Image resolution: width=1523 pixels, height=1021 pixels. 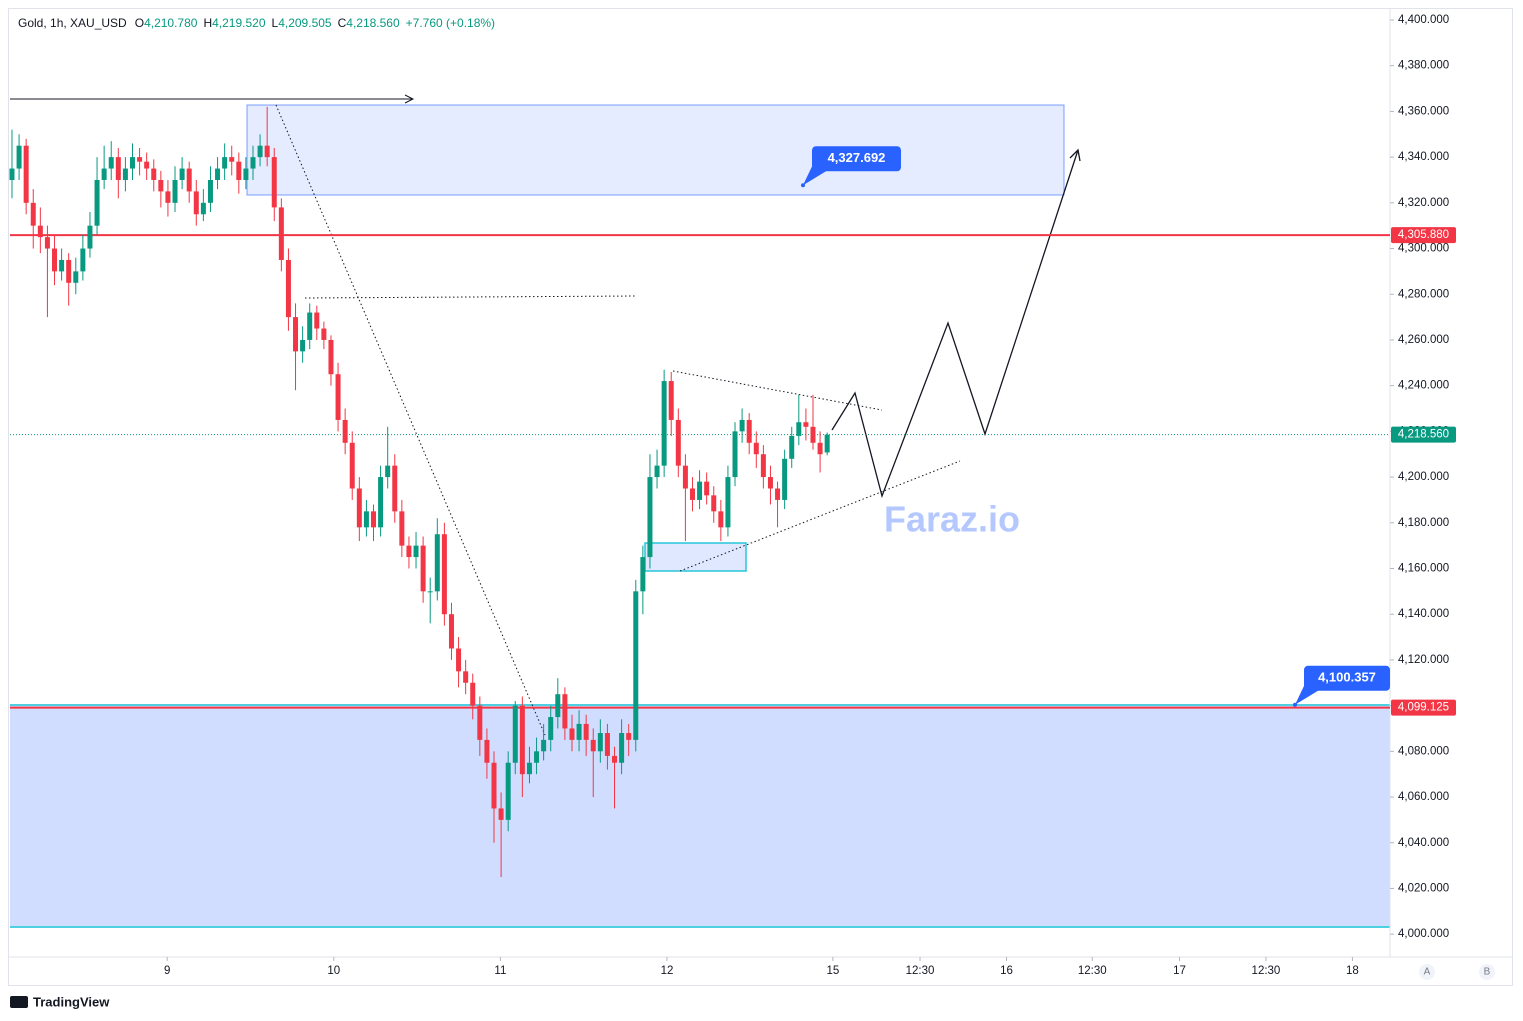 What do you see at coordinates (1423, 111) in the screenshot?
I see `y-tick-label: 4,360.000` at bounding box center [1423, 111].